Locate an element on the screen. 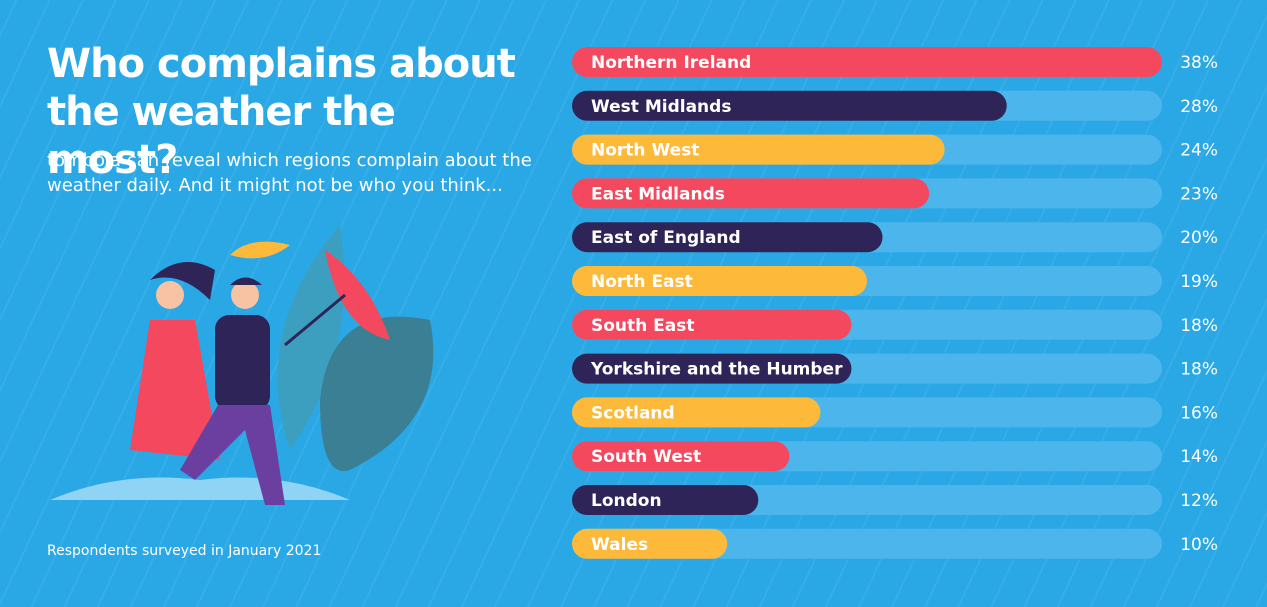  value-label: 16% is located at coordinates (1199, 413).